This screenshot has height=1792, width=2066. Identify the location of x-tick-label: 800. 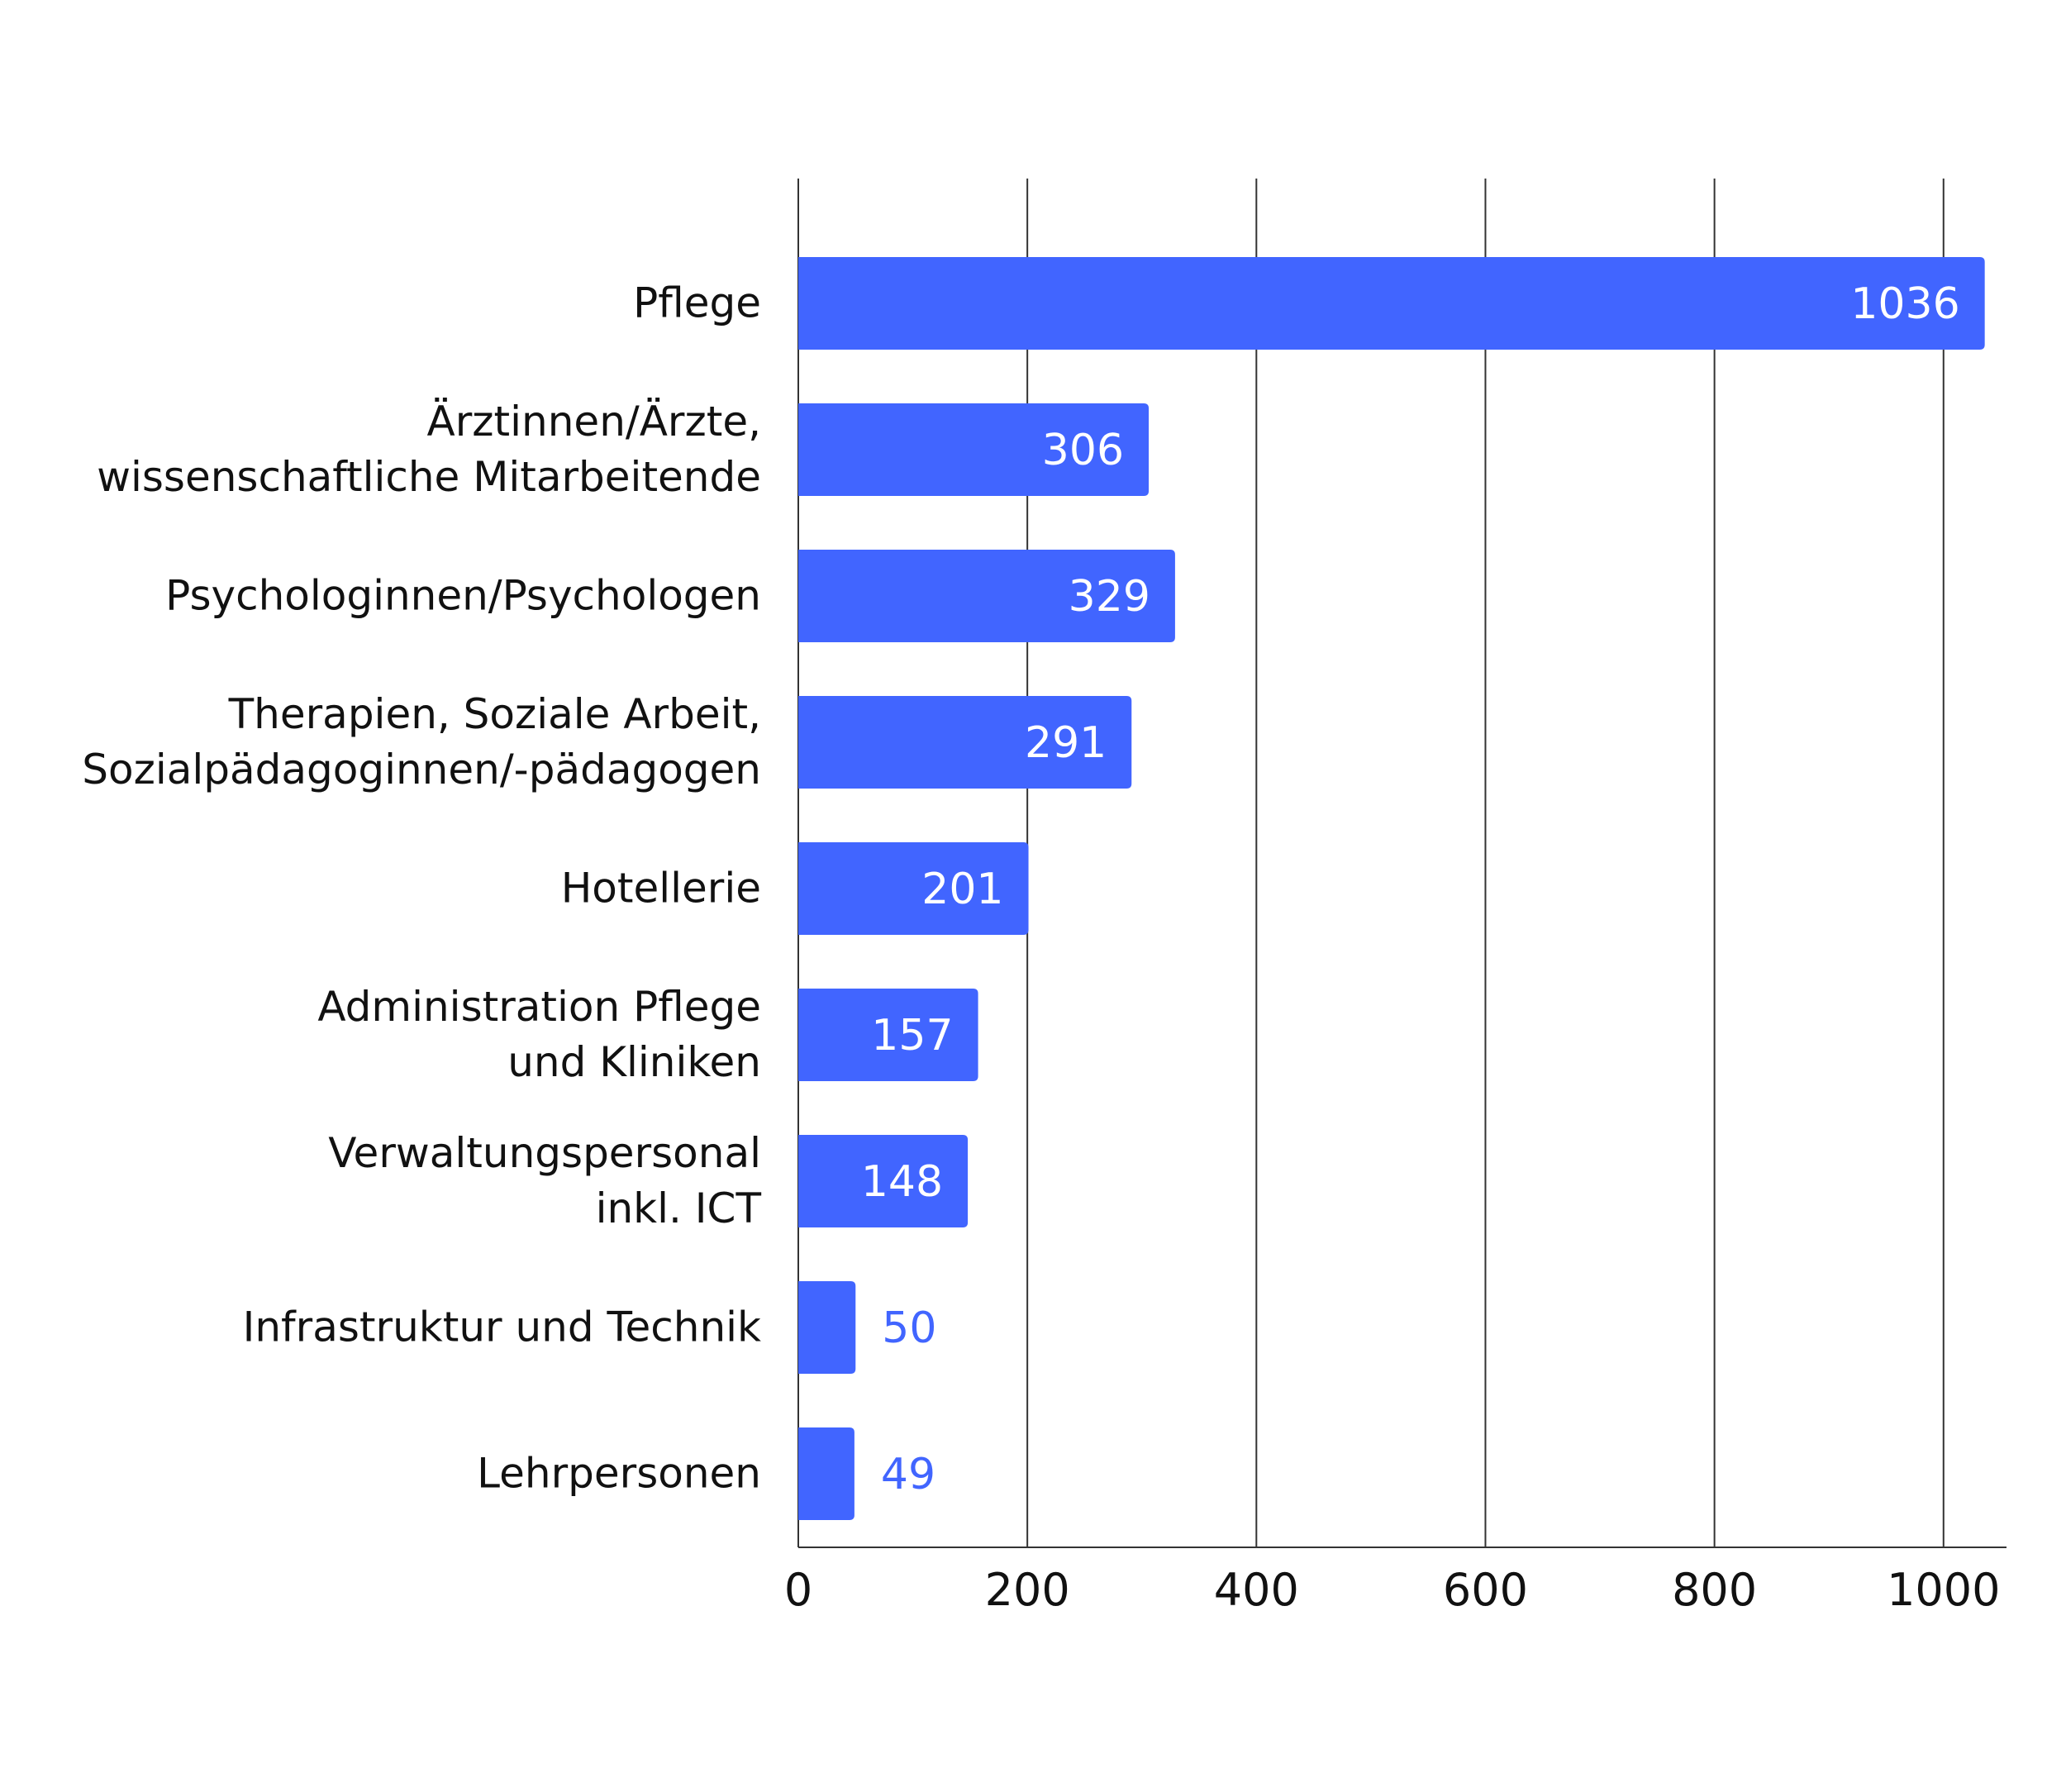
(1714, 1590).